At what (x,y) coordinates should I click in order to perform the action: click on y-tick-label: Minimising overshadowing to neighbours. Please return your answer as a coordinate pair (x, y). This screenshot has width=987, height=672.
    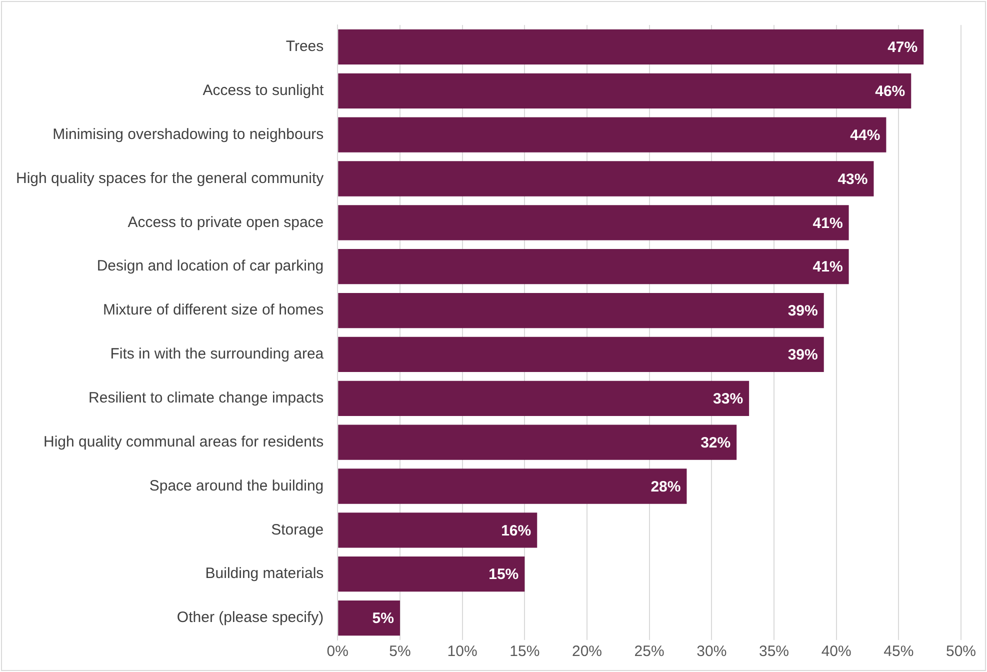
    Looking at the image, I should click on (188, 134).